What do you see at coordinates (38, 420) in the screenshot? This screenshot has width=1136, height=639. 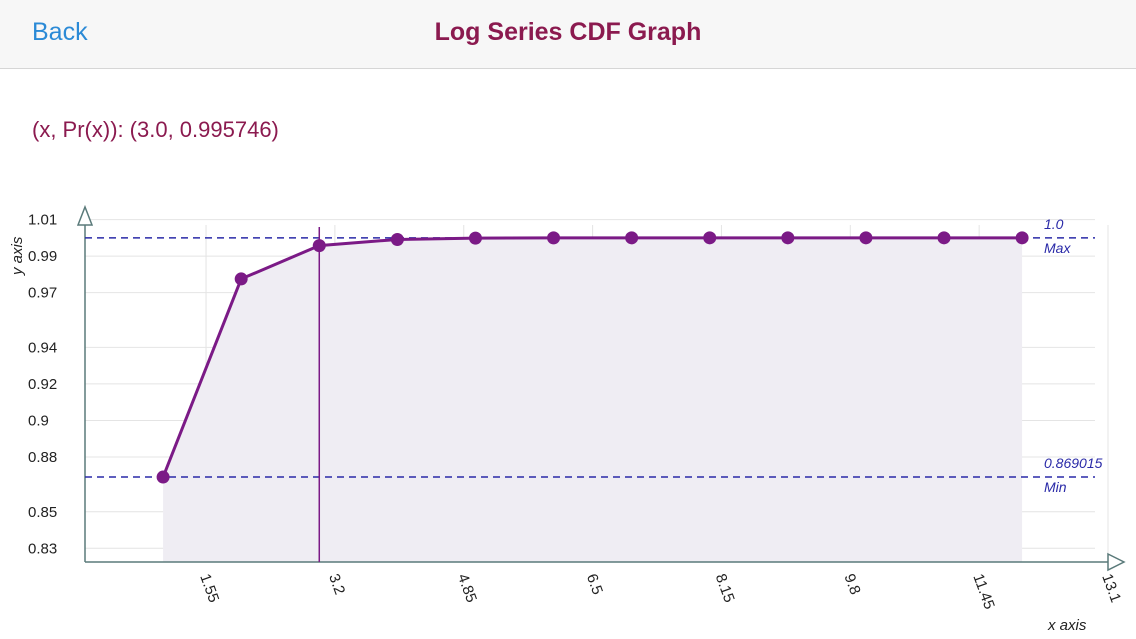 I see `y-tick-label-5: 0.9` at bounding box center [38, 420].